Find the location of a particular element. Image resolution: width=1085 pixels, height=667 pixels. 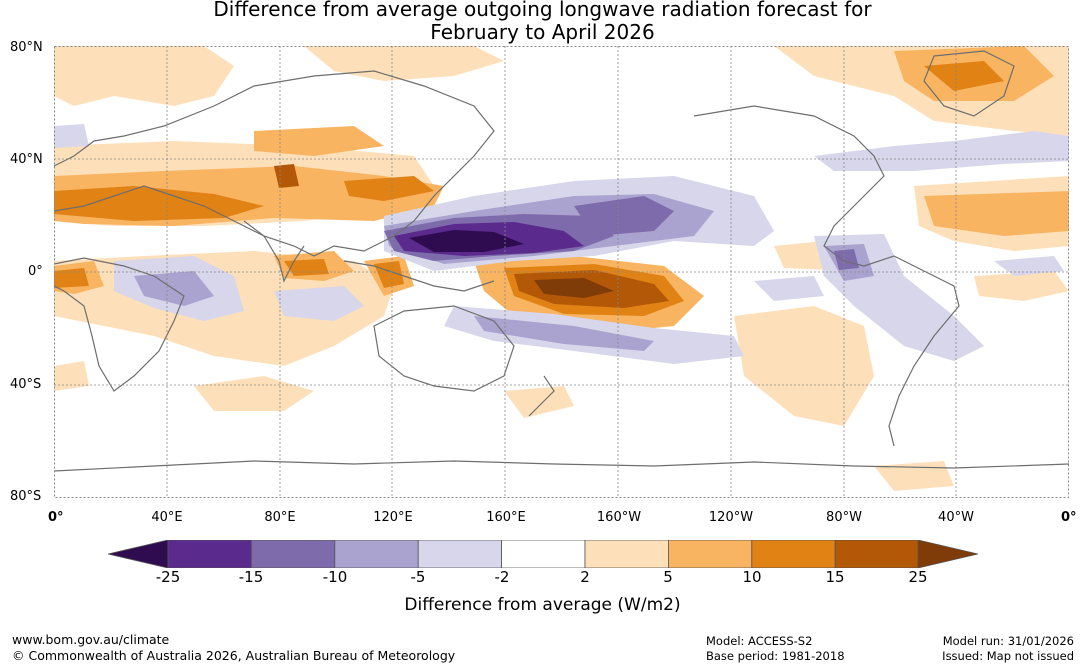

lat-label-40s: 40°S is located at coordinates (26, 384).